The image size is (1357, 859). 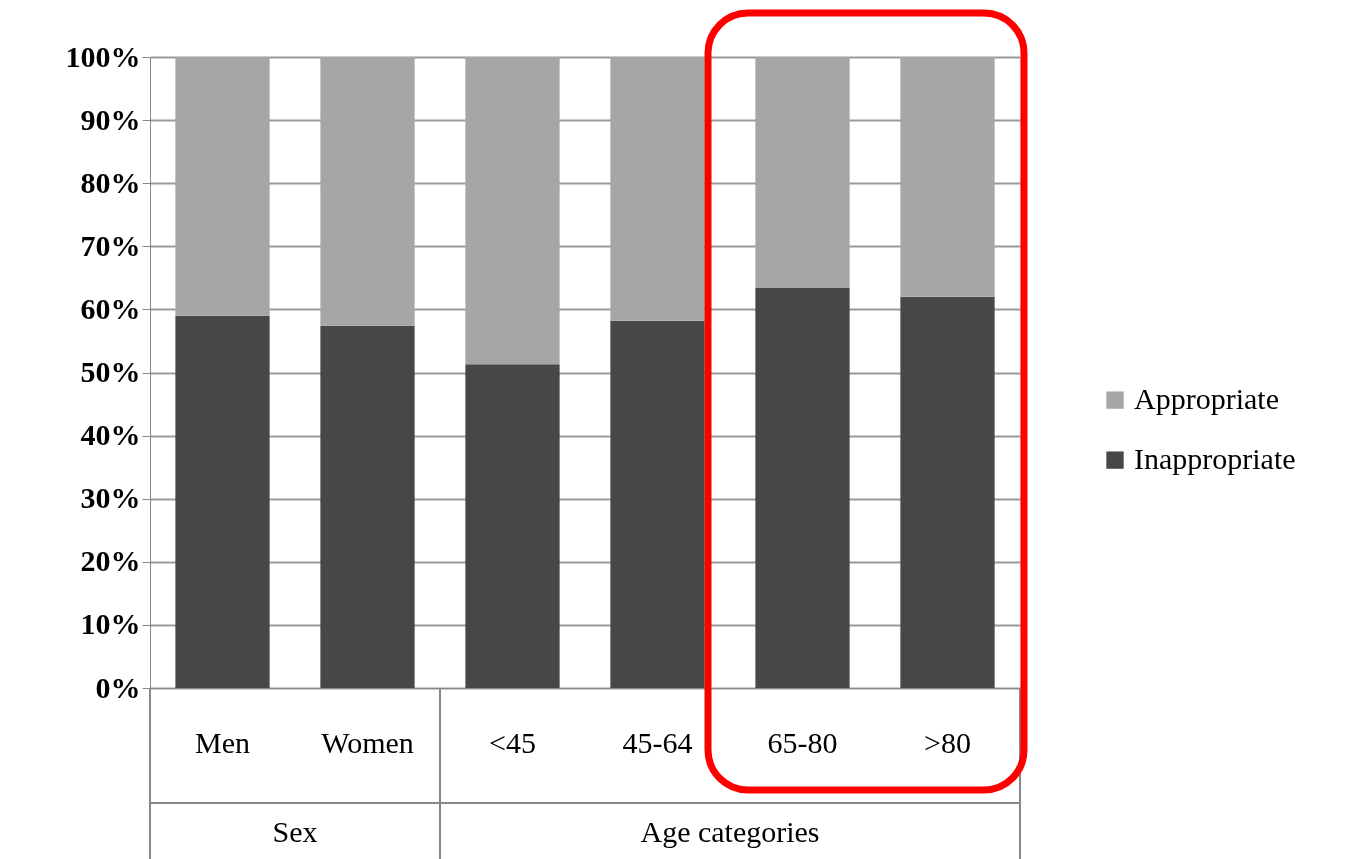 I want to click on x-tick-label: >80, so click(x=947, y=742).